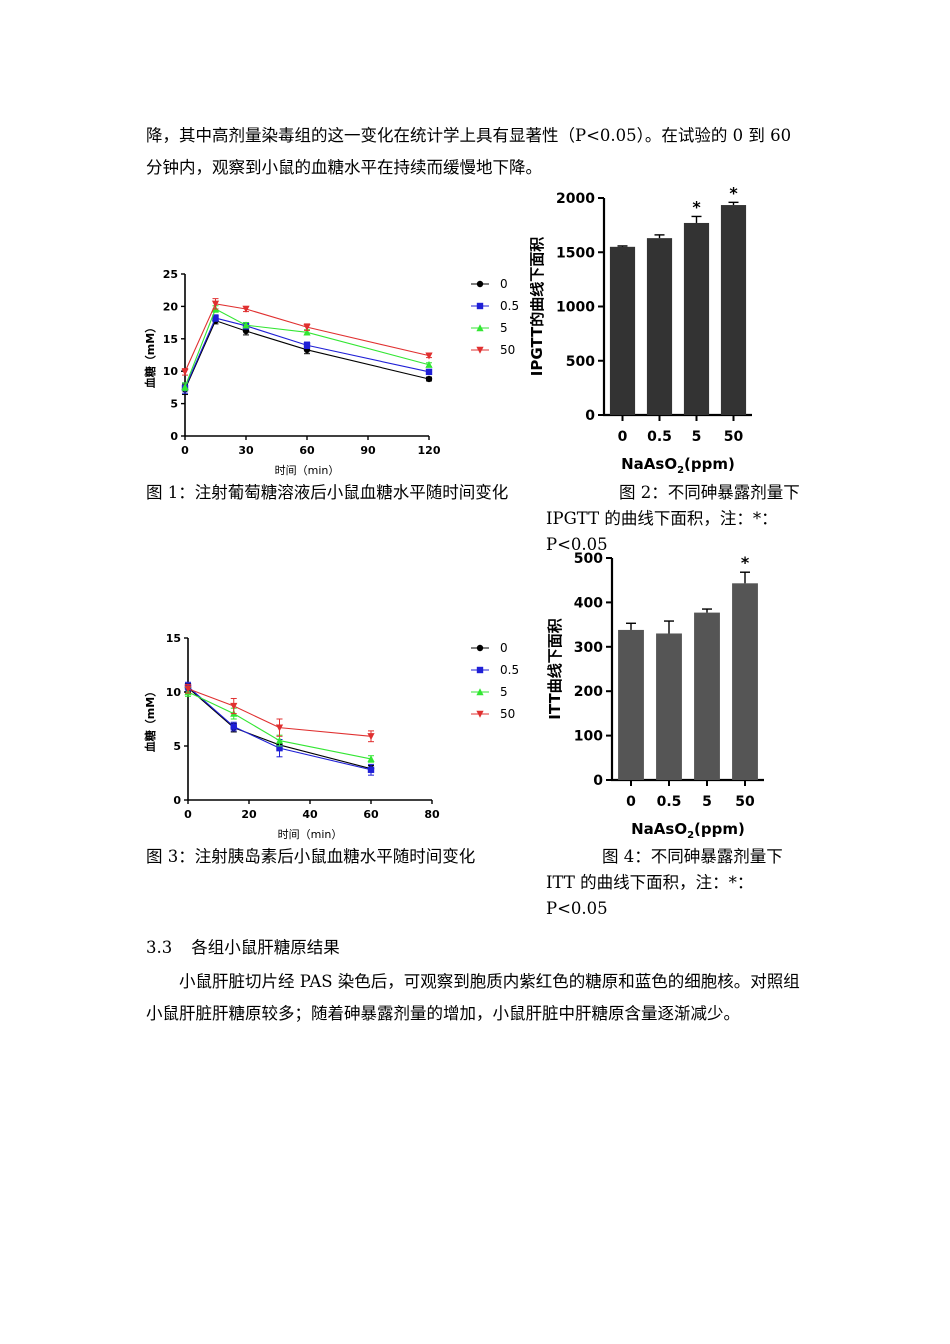 This screenshot has width=950, height=1344. I want to click on y-tick-label: 500, so click(588, 559).